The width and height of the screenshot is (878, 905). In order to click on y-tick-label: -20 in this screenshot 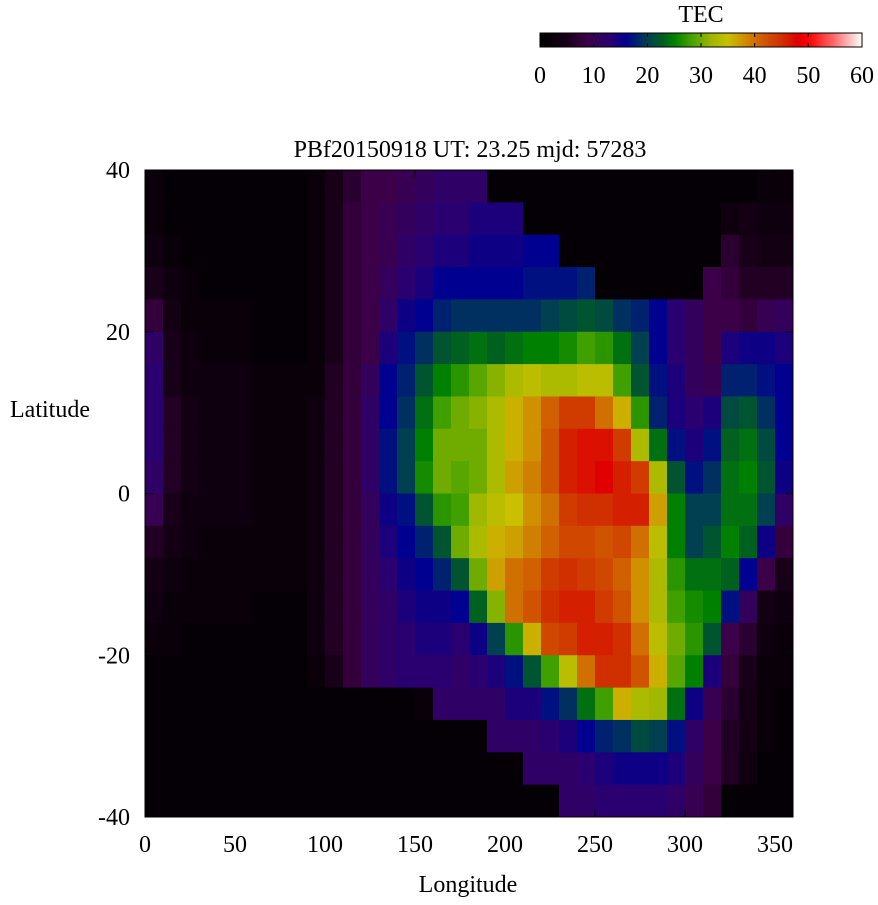, I will do `click(114, 656)`.